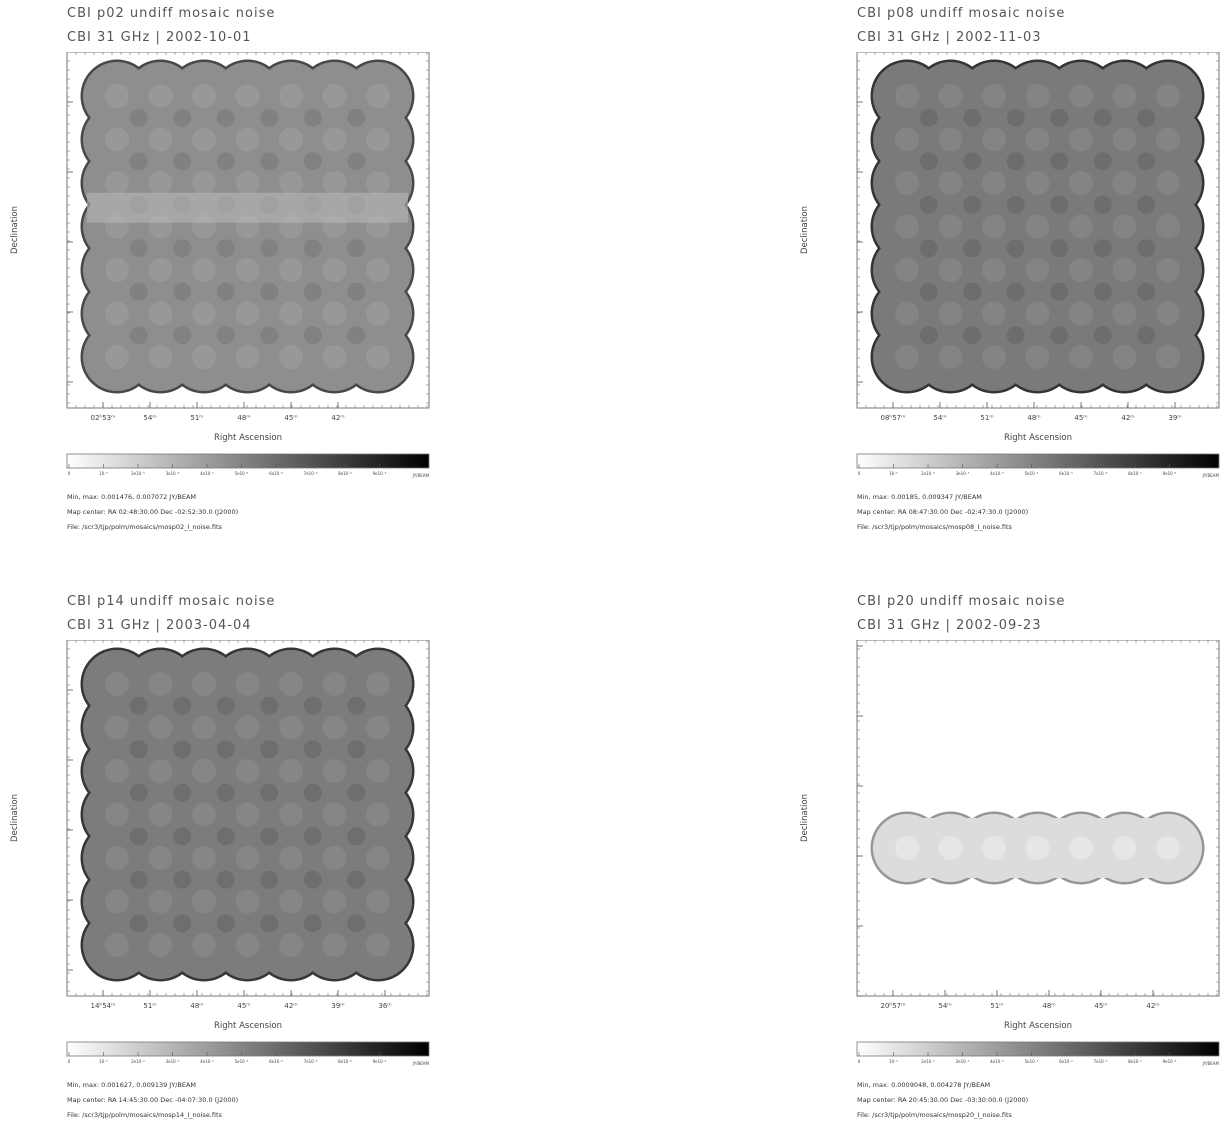 The width and height of the screenshot is (1222, 1128). What do you see at coordinates (823, 230) in the screenshot?
I see `y-axis-label-wrap: Declination` at bounding box center [823, 230].